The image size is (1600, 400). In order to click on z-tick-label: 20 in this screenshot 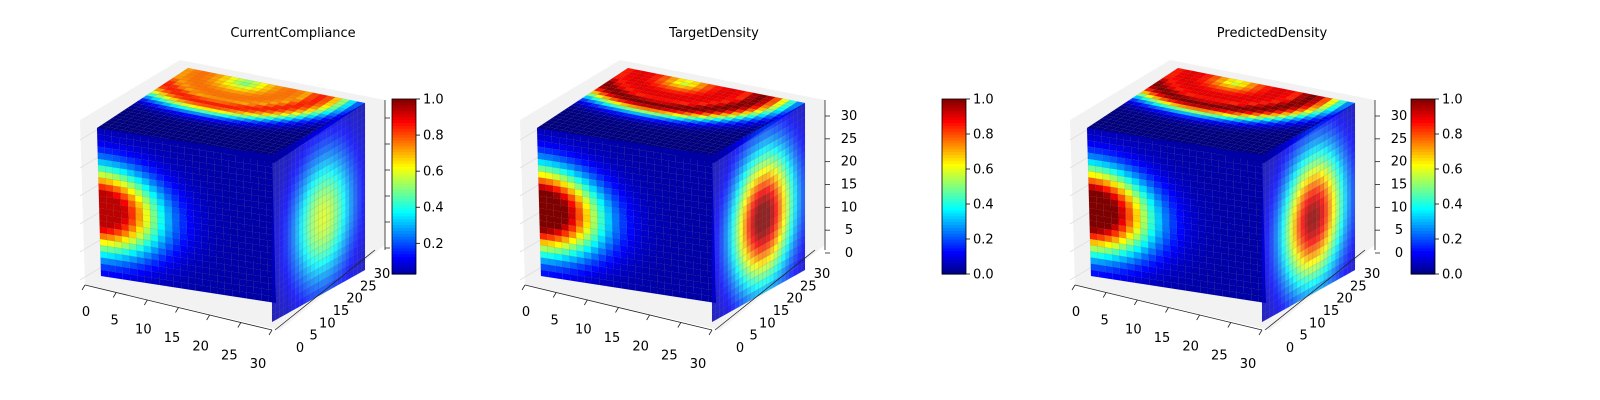, I will do `click(849, 162)`.